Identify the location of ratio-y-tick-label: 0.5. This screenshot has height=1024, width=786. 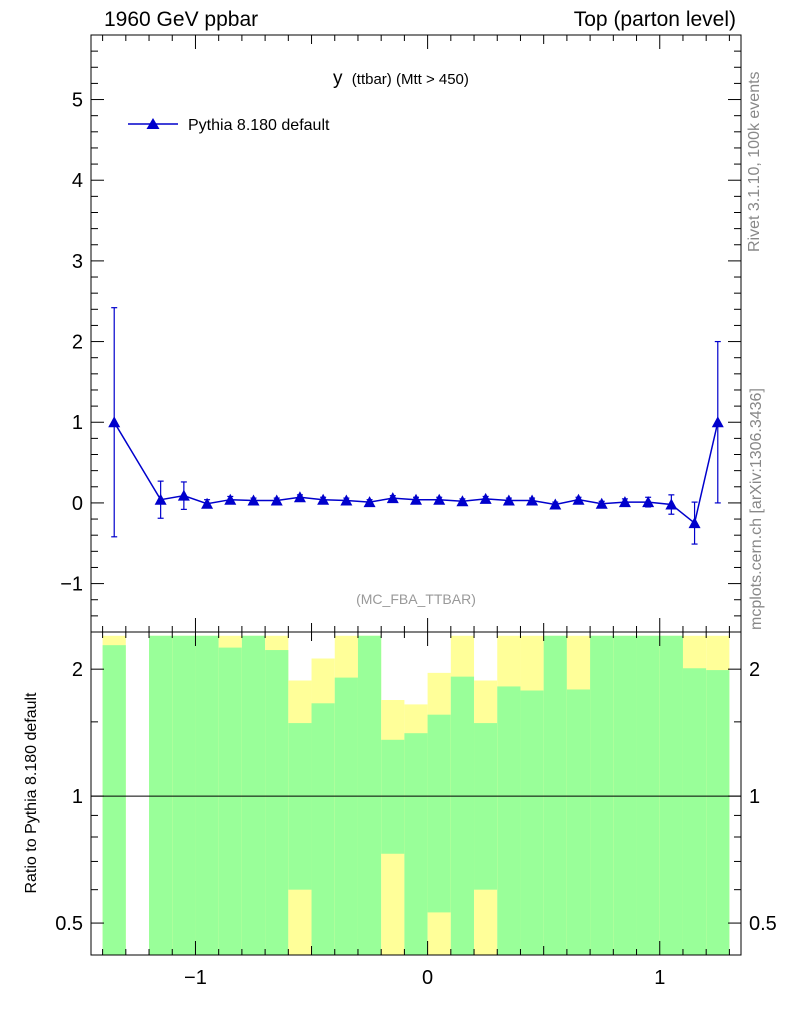
(69, 924).